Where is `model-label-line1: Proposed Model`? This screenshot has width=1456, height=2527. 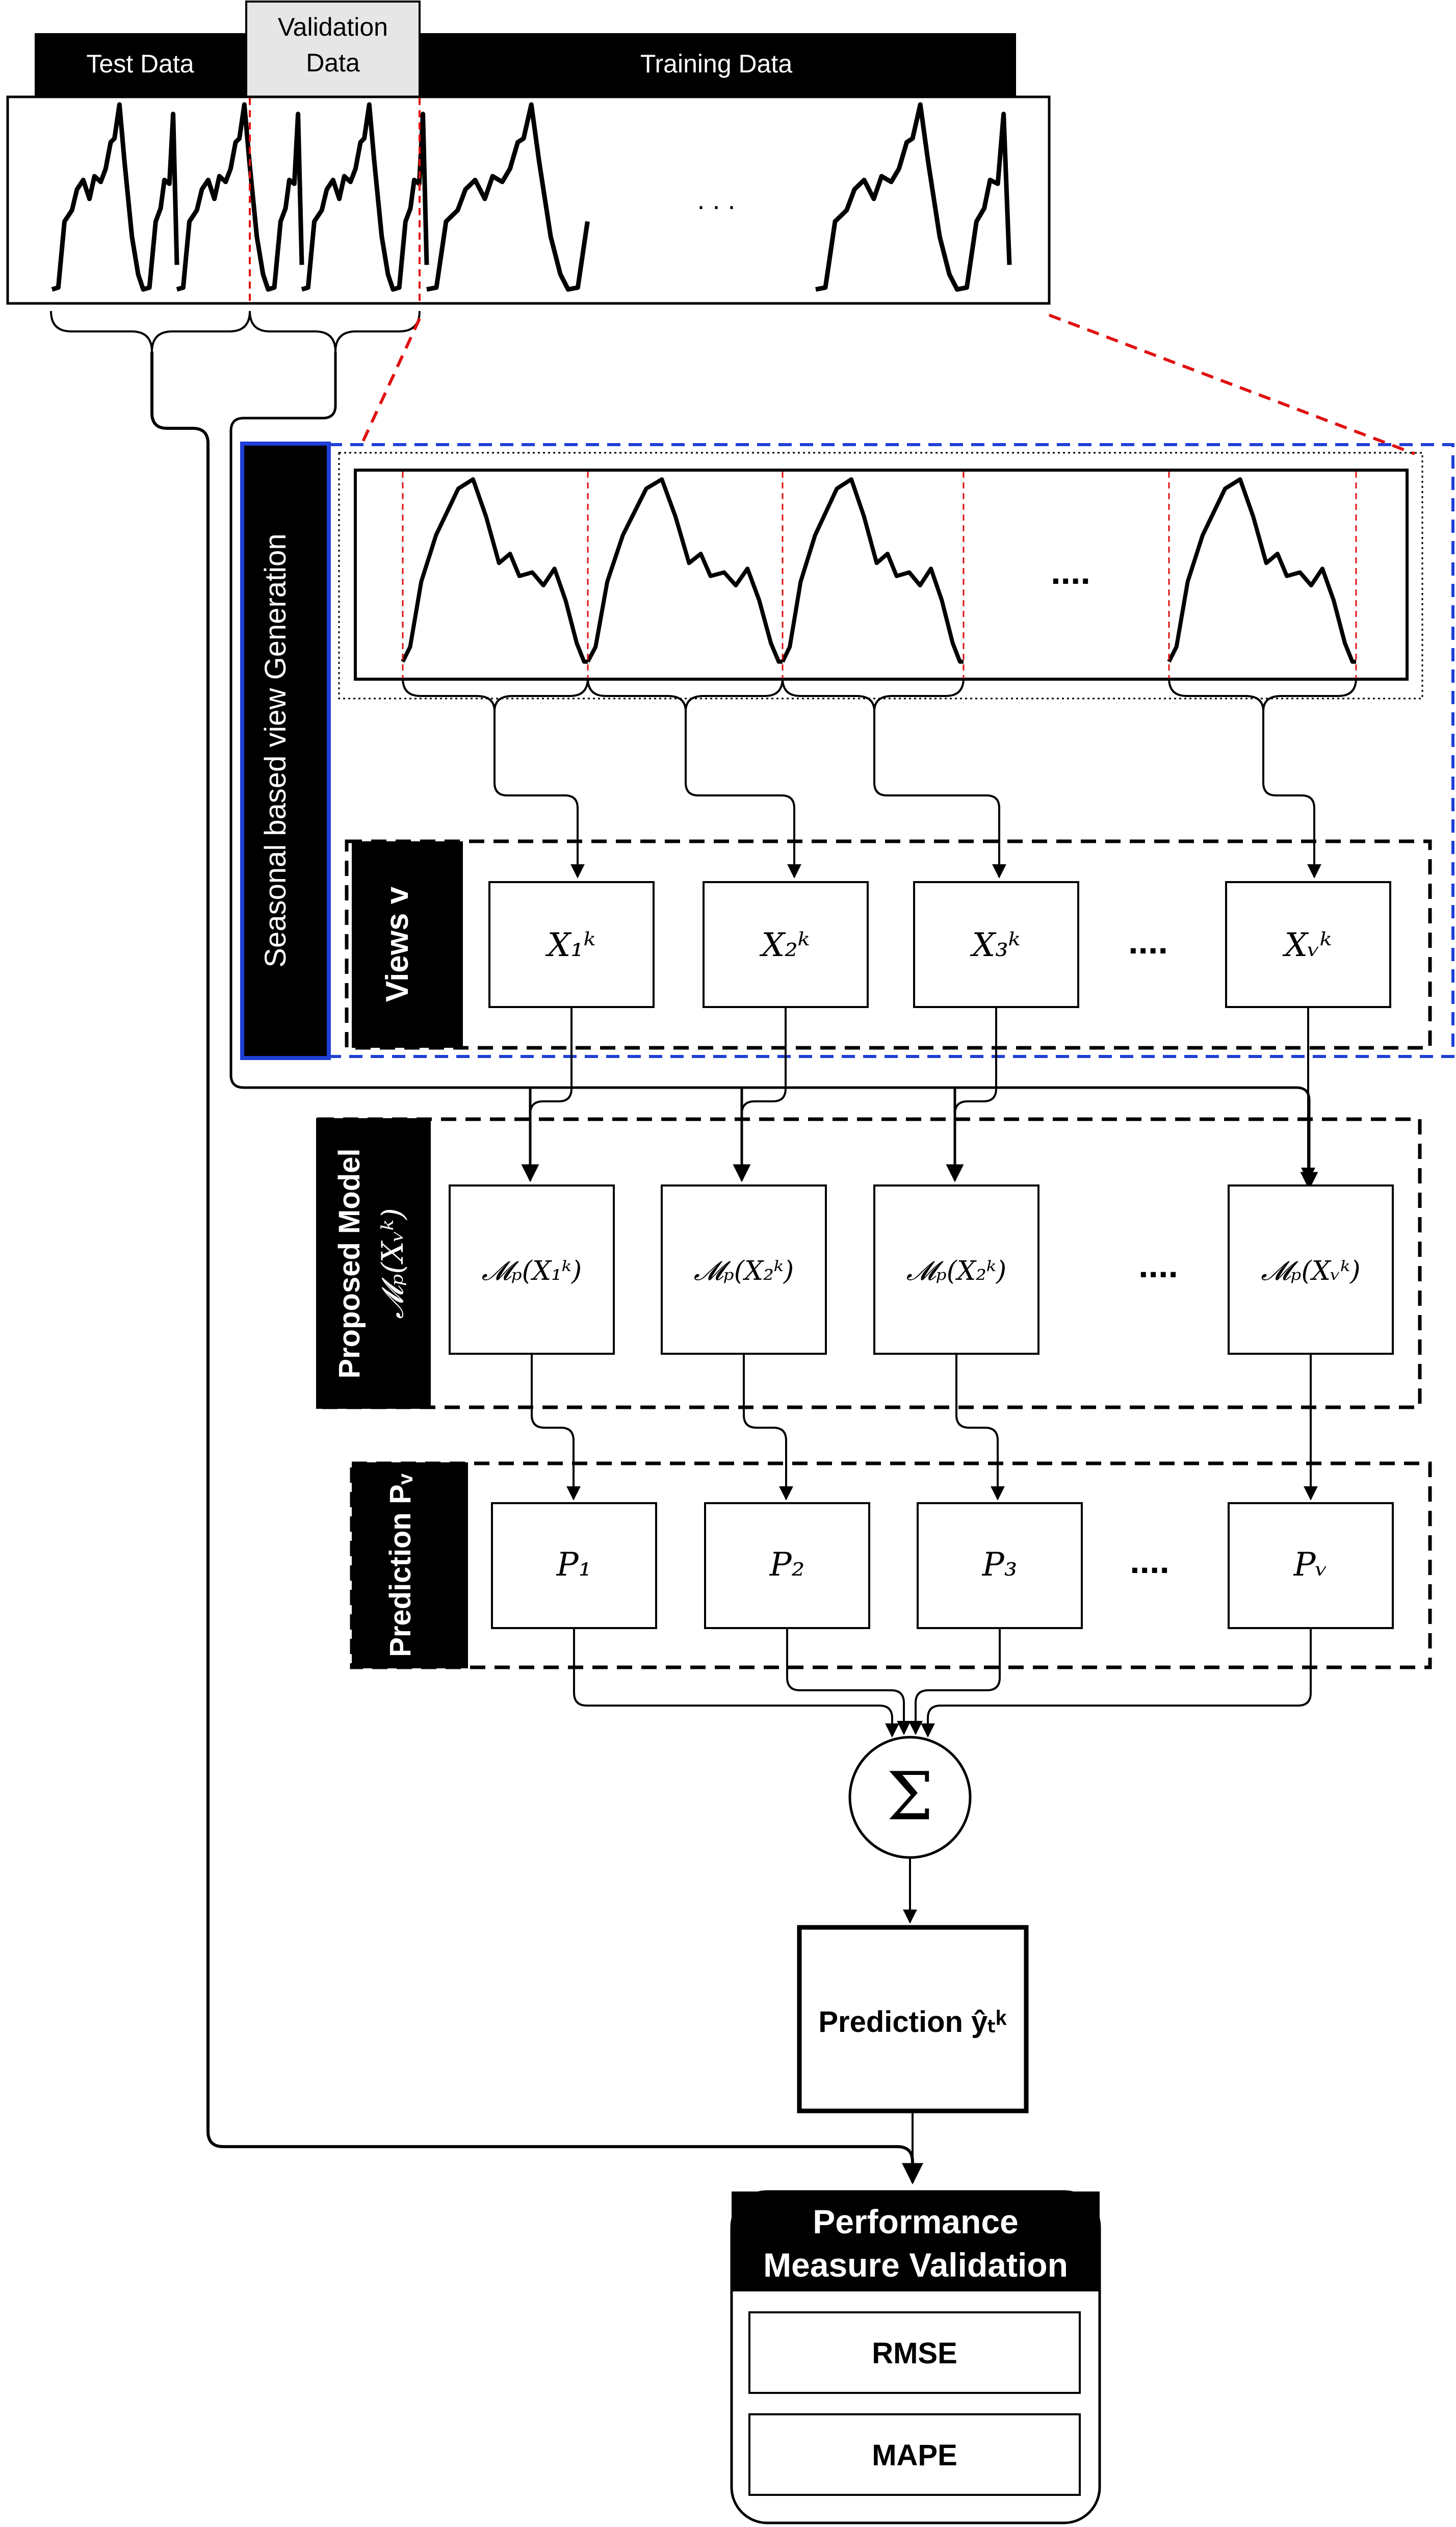 model-label-line1: Proposed Model is located at coordinates (349, 1263).